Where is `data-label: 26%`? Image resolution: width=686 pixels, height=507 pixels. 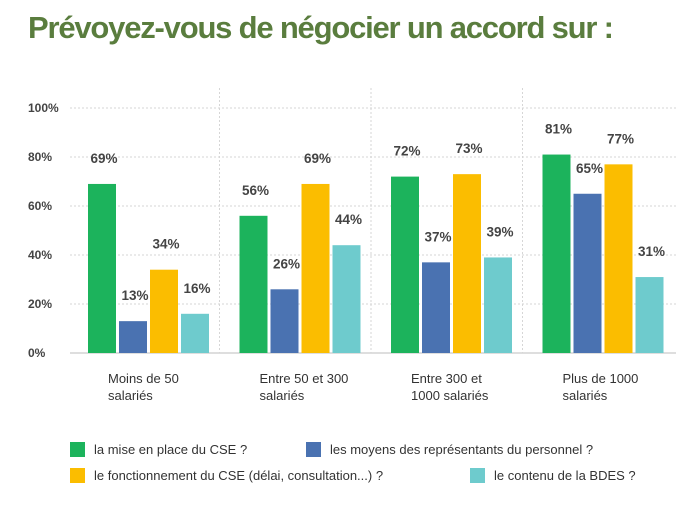 data-label: 26% is located at coordinates (286, 263).